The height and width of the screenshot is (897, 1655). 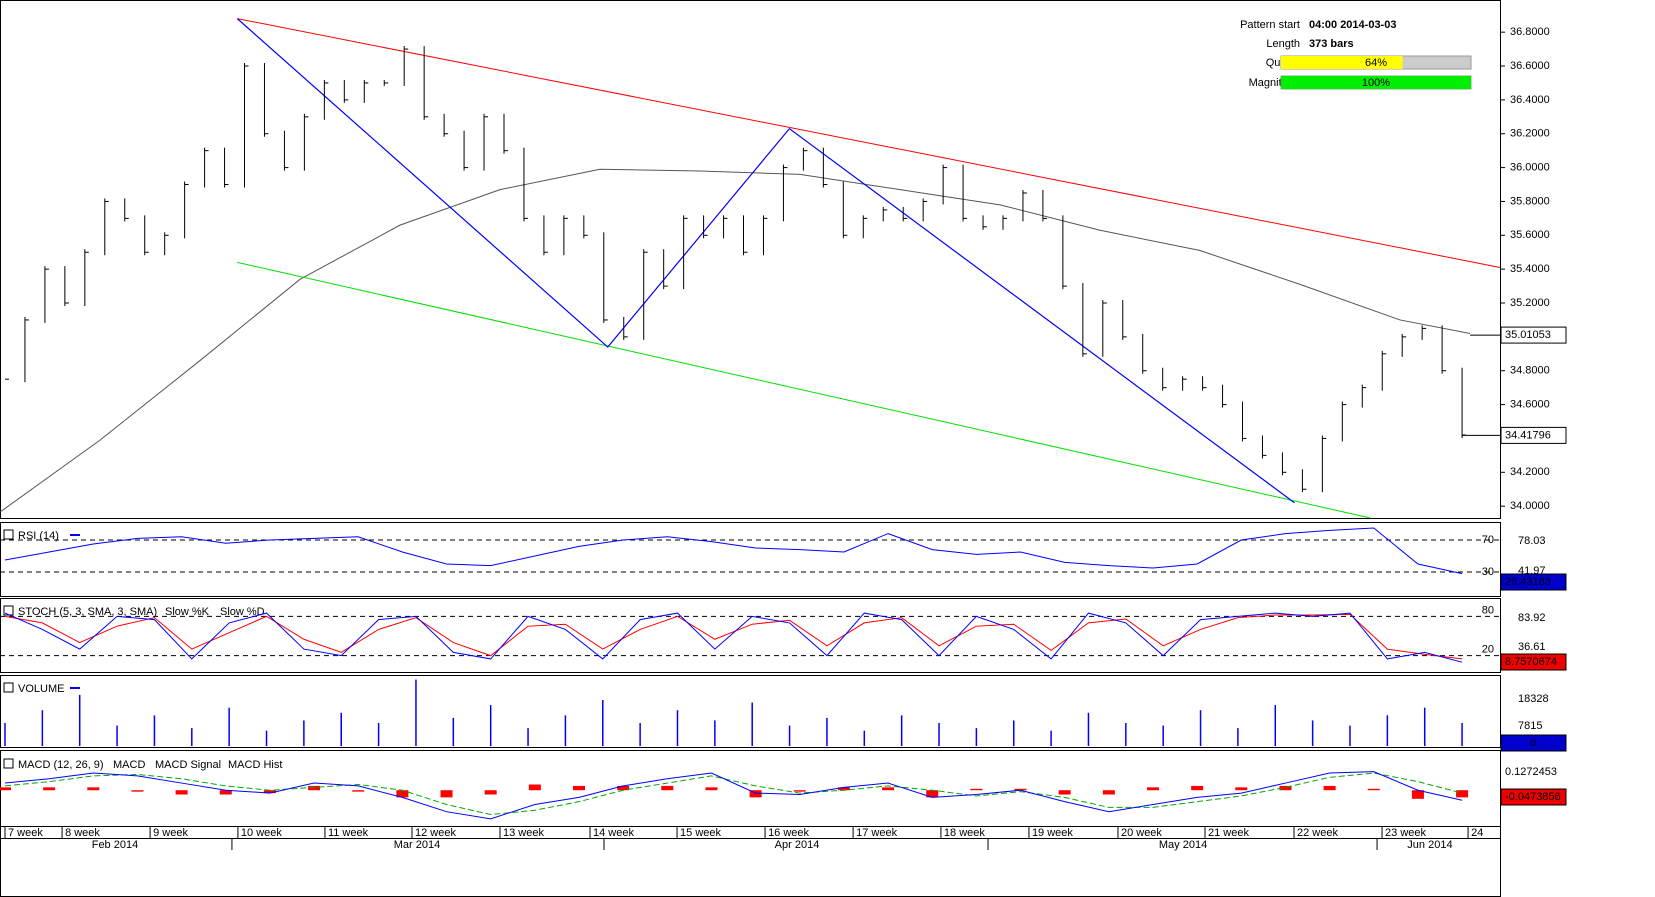 I want to click on legend-d: Slow %D, so click(x=242, y=612).